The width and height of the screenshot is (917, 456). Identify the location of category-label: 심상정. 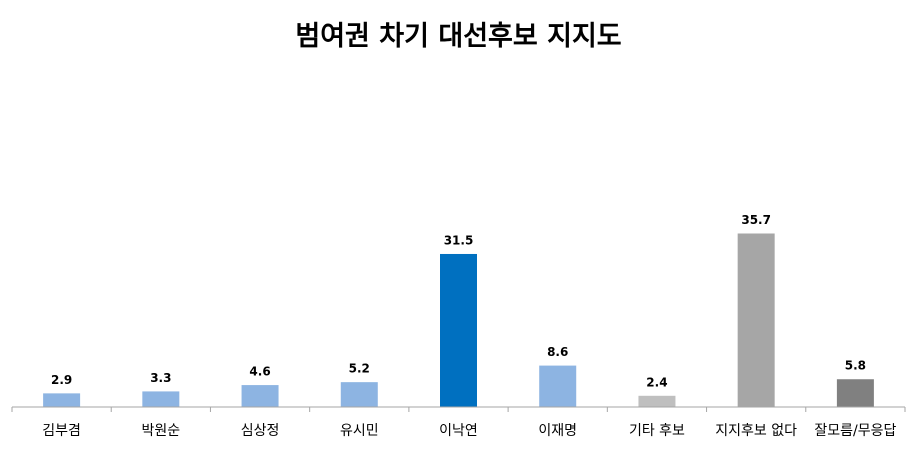
(260, 431).